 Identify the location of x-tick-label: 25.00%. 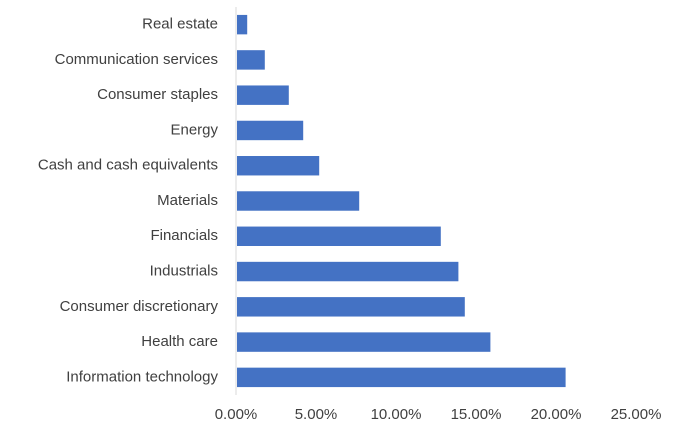
(636, 414).